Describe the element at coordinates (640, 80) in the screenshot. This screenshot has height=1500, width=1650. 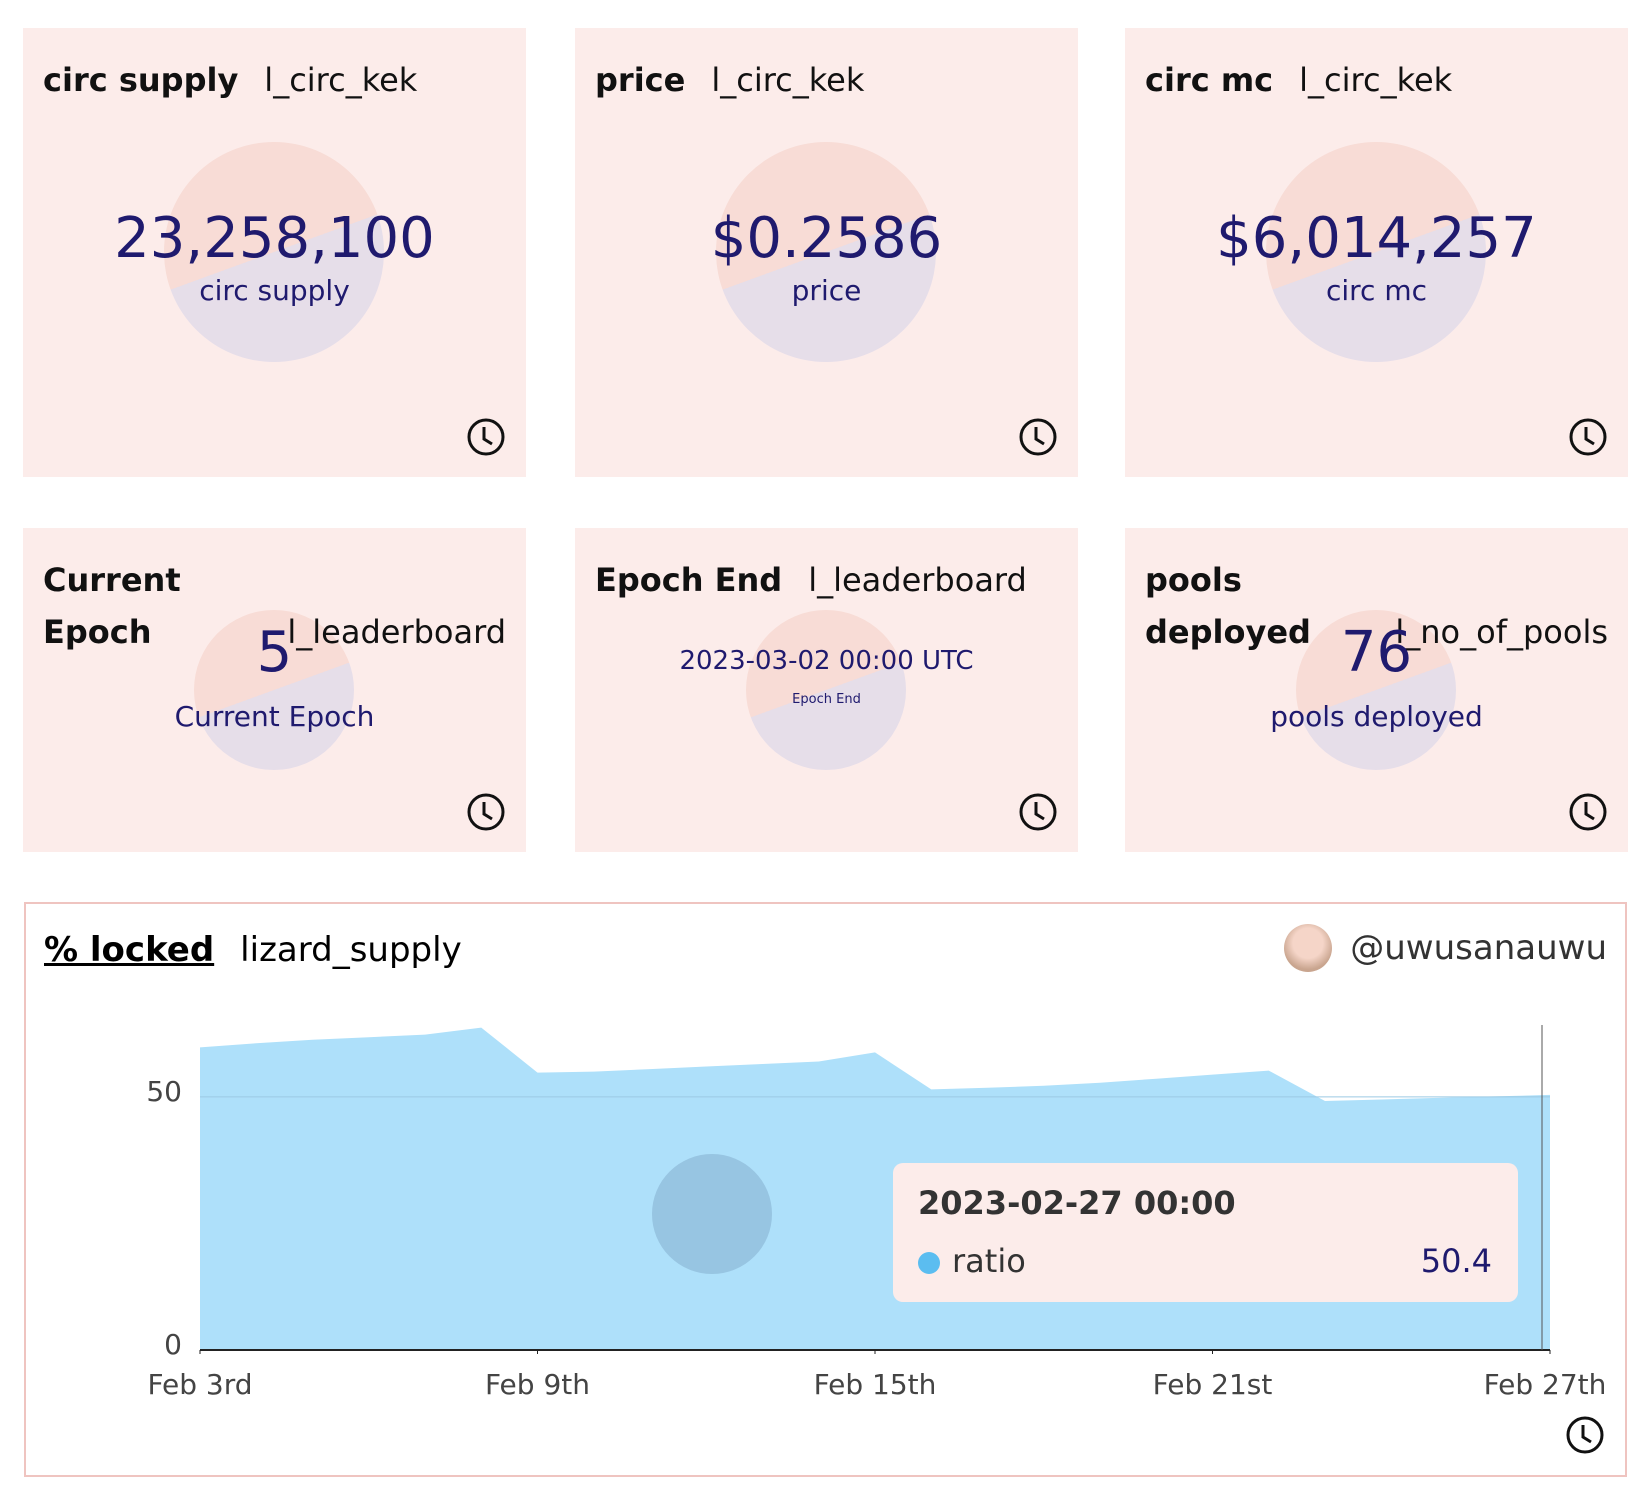
I see `card-title: price` at that location.